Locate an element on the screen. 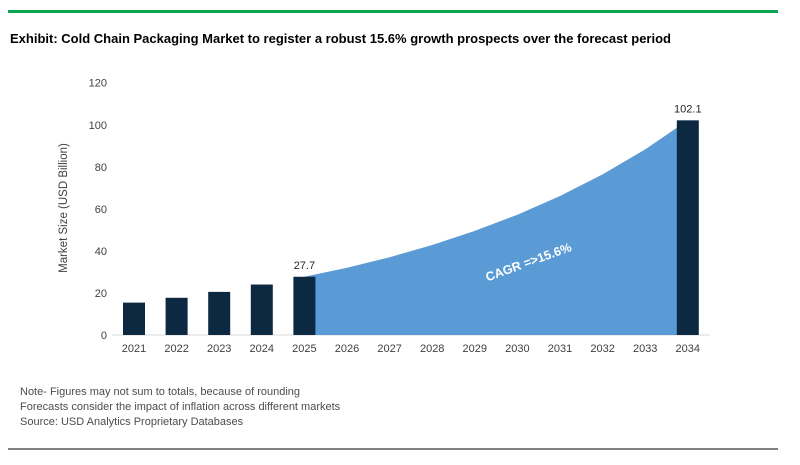 The image size is (800, 465). bar-value-label-2025: 27.7 is located at coordinates (304, 266).